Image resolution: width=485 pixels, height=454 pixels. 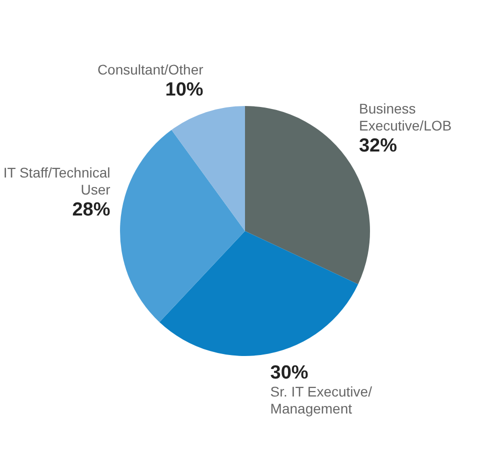 I want to click on slice-label: Sr. IT Executive/Management, so click(x=321, y=399).